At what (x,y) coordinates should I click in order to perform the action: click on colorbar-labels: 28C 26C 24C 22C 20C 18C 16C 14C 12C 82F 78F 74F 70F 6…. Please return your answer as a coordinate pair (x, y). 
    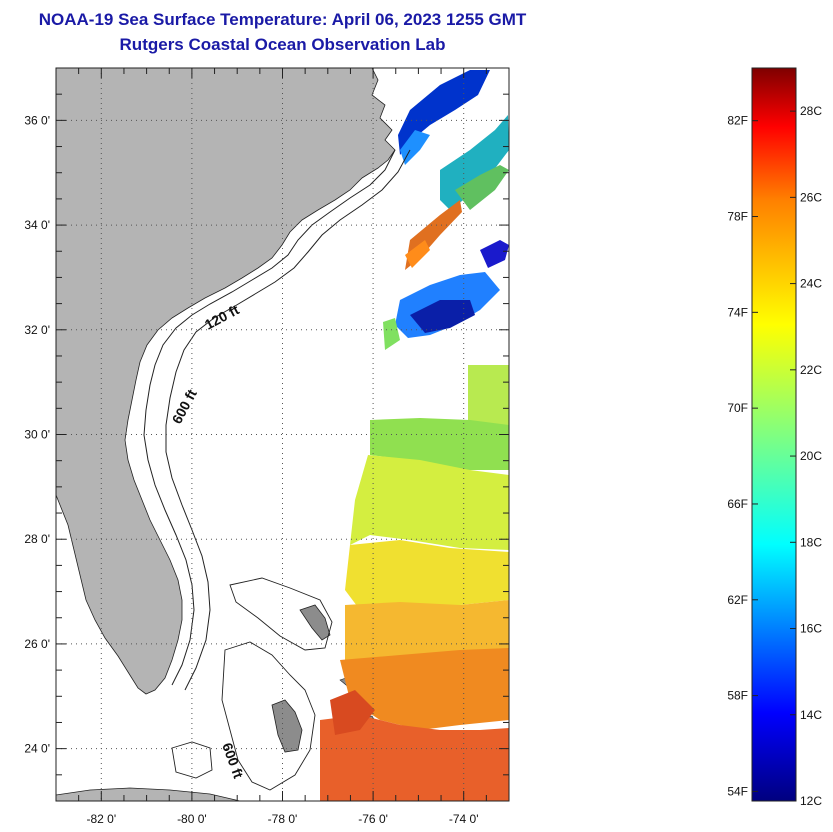
    Looking at the image, I should click on (774, 456).